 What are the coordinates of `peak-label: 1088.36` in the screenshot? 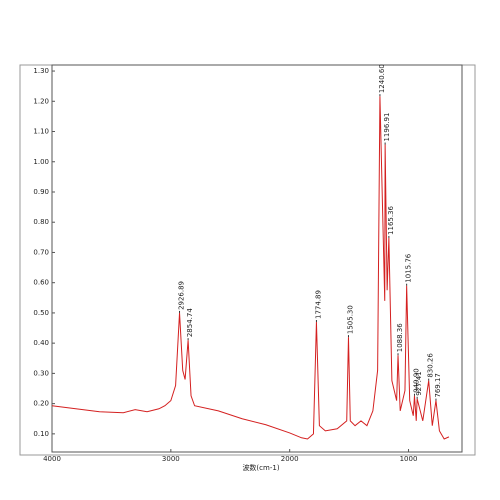 It's located at (400, 337).